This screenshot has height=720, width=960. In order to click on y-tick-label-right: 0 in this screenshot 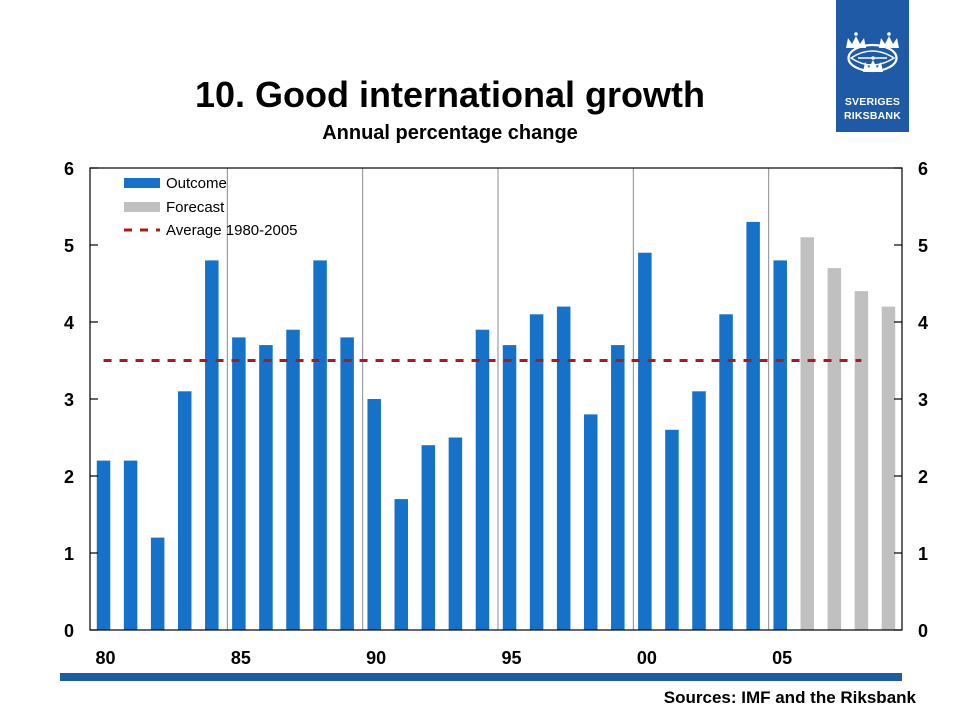, I will do `click(923, 631)`.